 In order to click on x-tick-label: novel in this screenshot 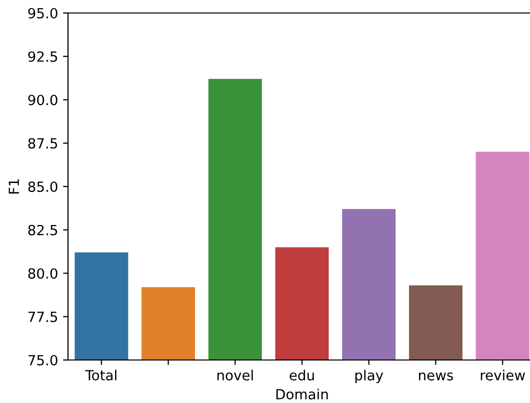, I will do `click(235, 375)`.